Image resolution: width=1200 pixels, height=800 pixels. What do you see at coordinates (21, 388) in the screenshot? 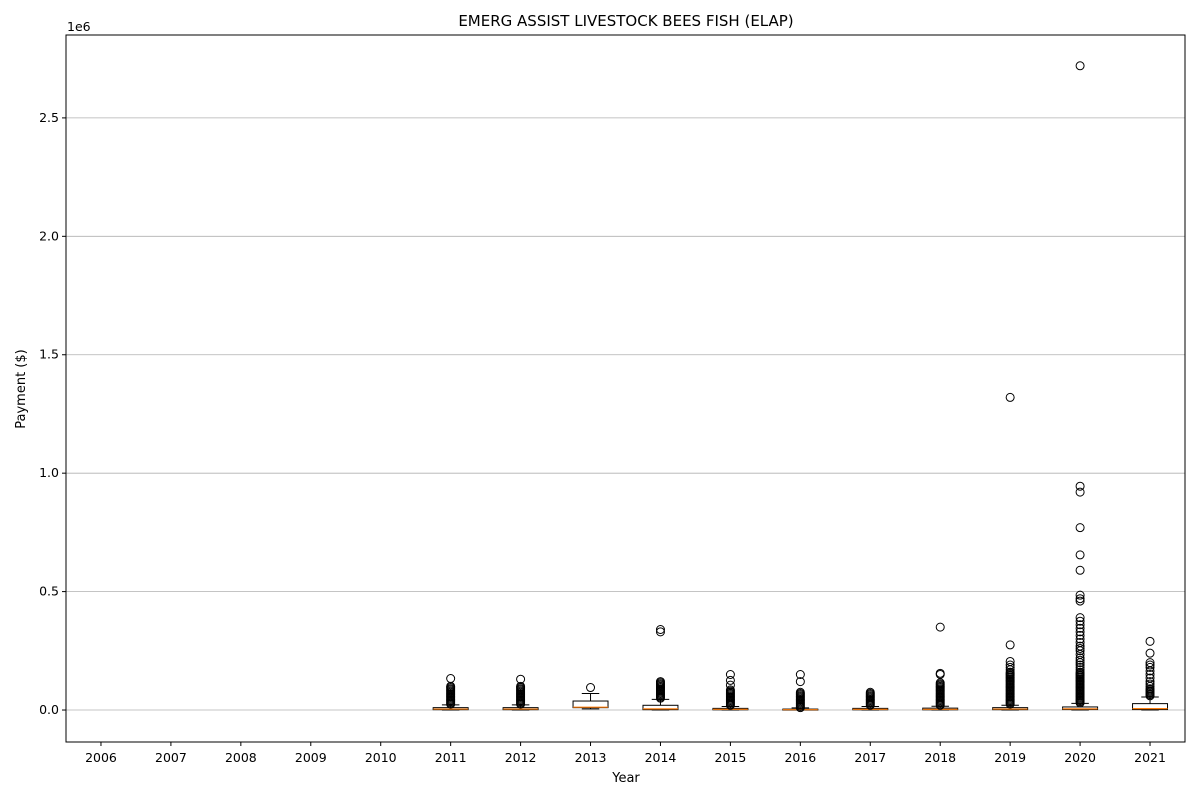
I see `y-axis-label: Payment ($)` at bounding box center [21, 388].